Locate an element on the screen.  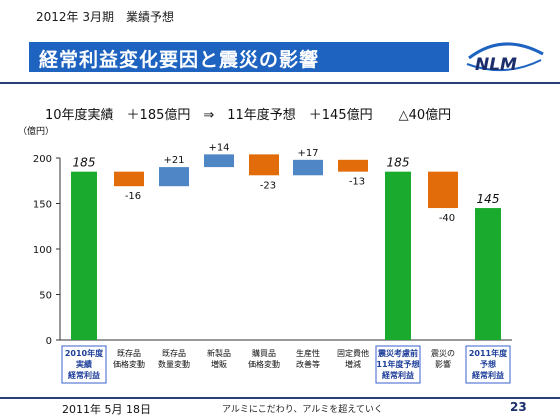
page-number: 23 is located at coordinates (518, 407).